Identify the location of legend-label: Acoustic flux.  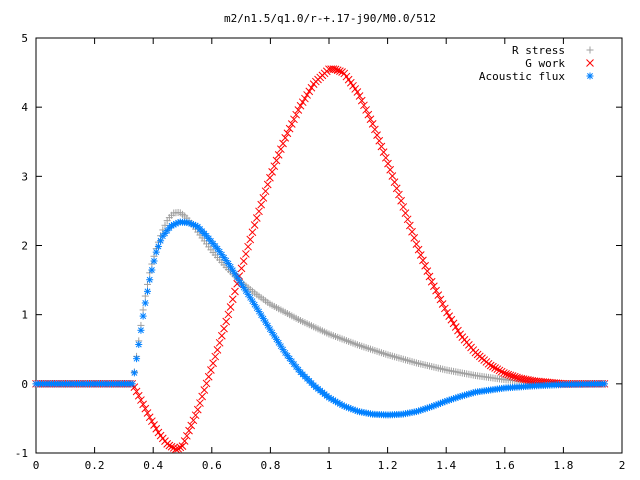
(522, 76).